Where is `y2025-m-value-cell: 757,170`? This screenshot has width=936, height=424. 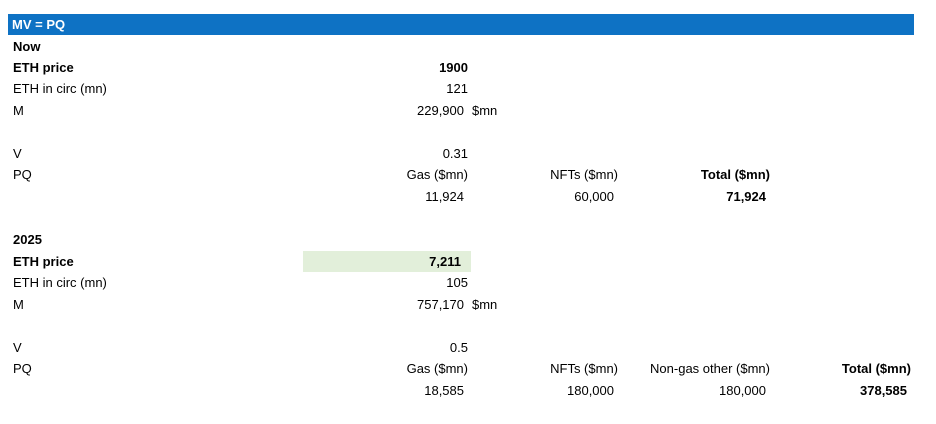
y2025-m-value-cell: 757,170 is located at coordinates (440, 304).